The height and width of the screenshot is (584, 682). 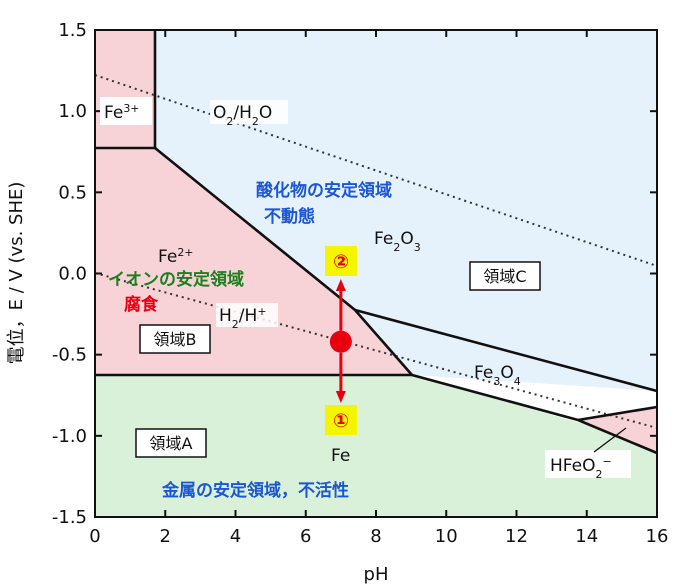 What do you see at coordinates (340, 456) in the screenshot?
I see `fe-label: Fe` at bounding box center [340, 456].